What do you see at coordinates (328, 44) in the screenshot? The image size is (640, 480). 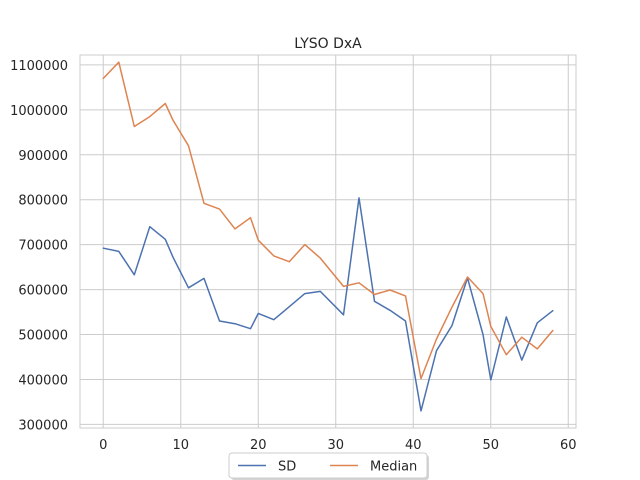 I see `chart-title: LYSO DxA` at bounding box center [328, 44].